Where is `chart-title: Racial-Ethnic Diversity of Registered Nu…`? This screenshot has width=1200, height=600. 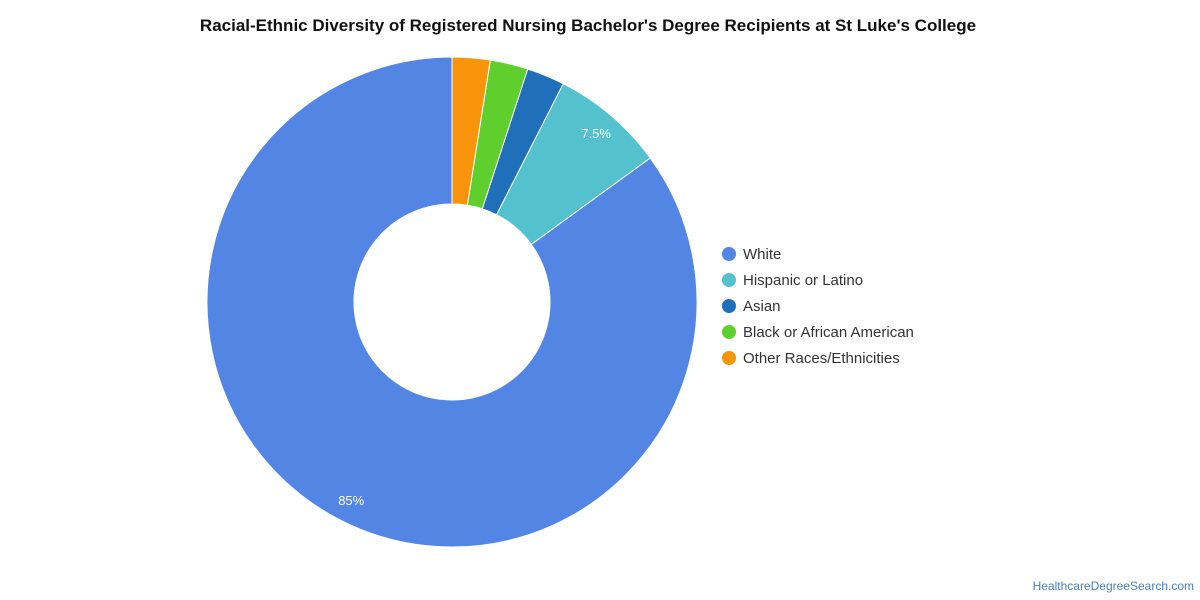
chart-title: Racial-Ethnic Diversity of Registered Nu… is located at coordinates (588, 25).